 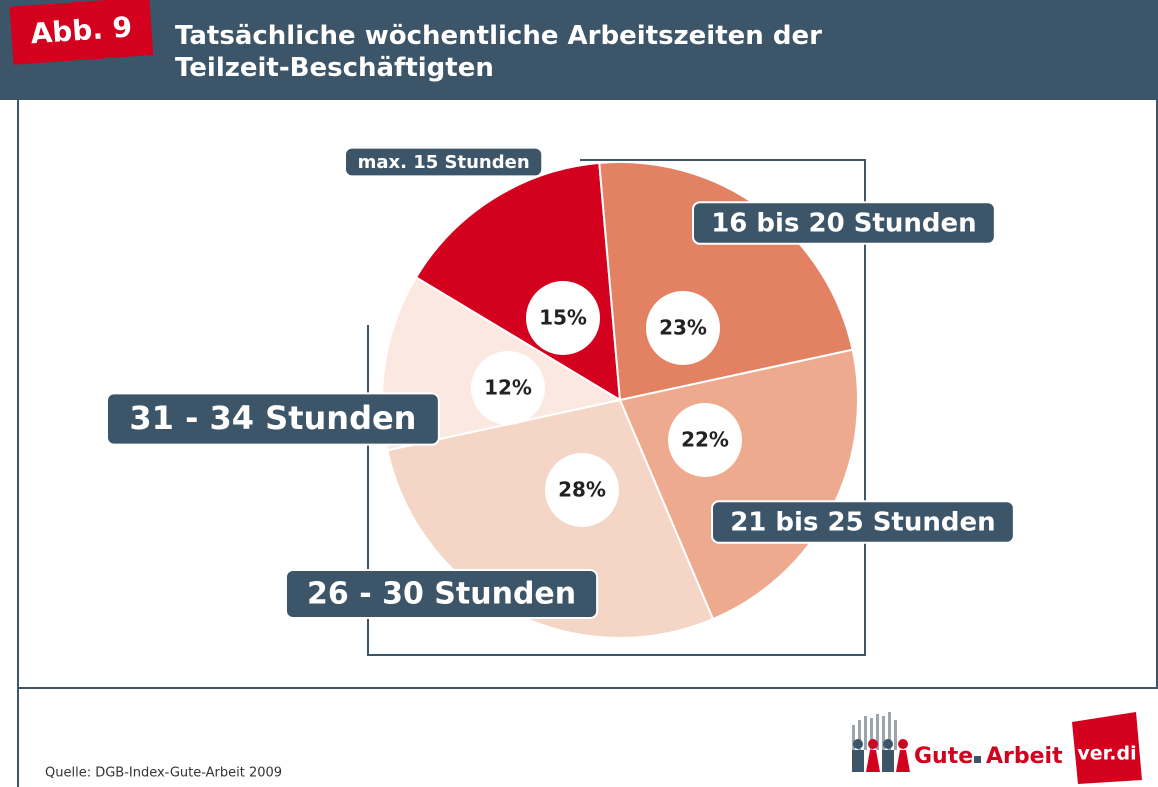 I want to click on logo: Gute Arbeit ver.di, so click(x=997, y=748).